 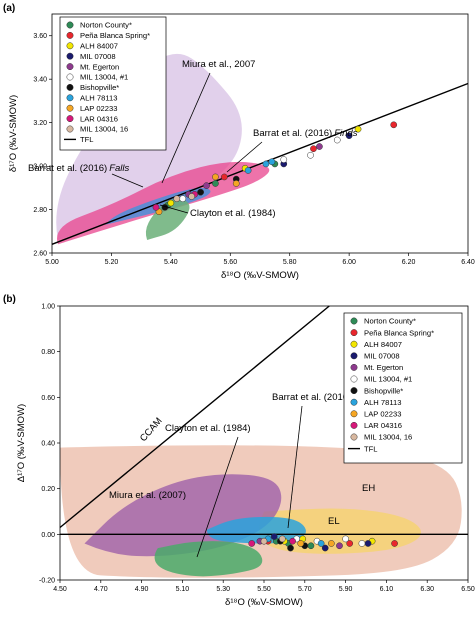 I want to click on pa-legend-label: Peña Blanca Spring*, so click(x=115, y=35).